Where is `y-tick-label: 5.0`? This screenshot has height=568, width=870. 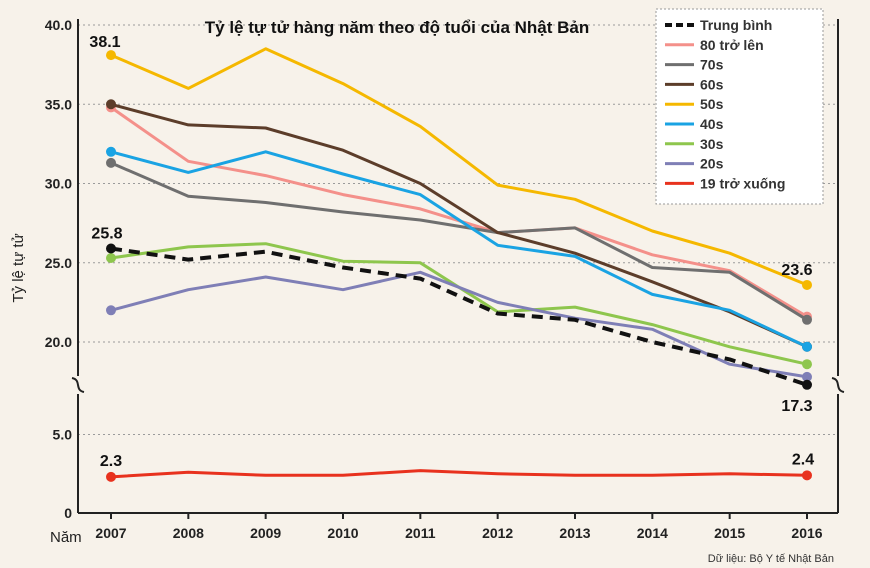 y-tick-label: 5.0 is located at coordinates (63, 435).